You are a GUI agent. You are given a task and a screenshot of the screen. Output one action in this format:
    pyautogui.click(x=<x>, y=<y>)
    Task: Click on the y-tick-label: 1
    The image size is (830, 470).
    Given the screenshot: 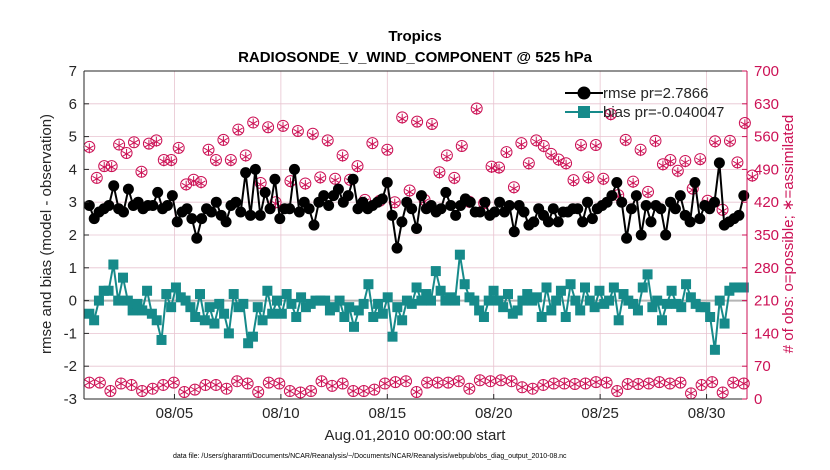 What is the action you would take?
    pyautogui.click(x=73, y=268)
    